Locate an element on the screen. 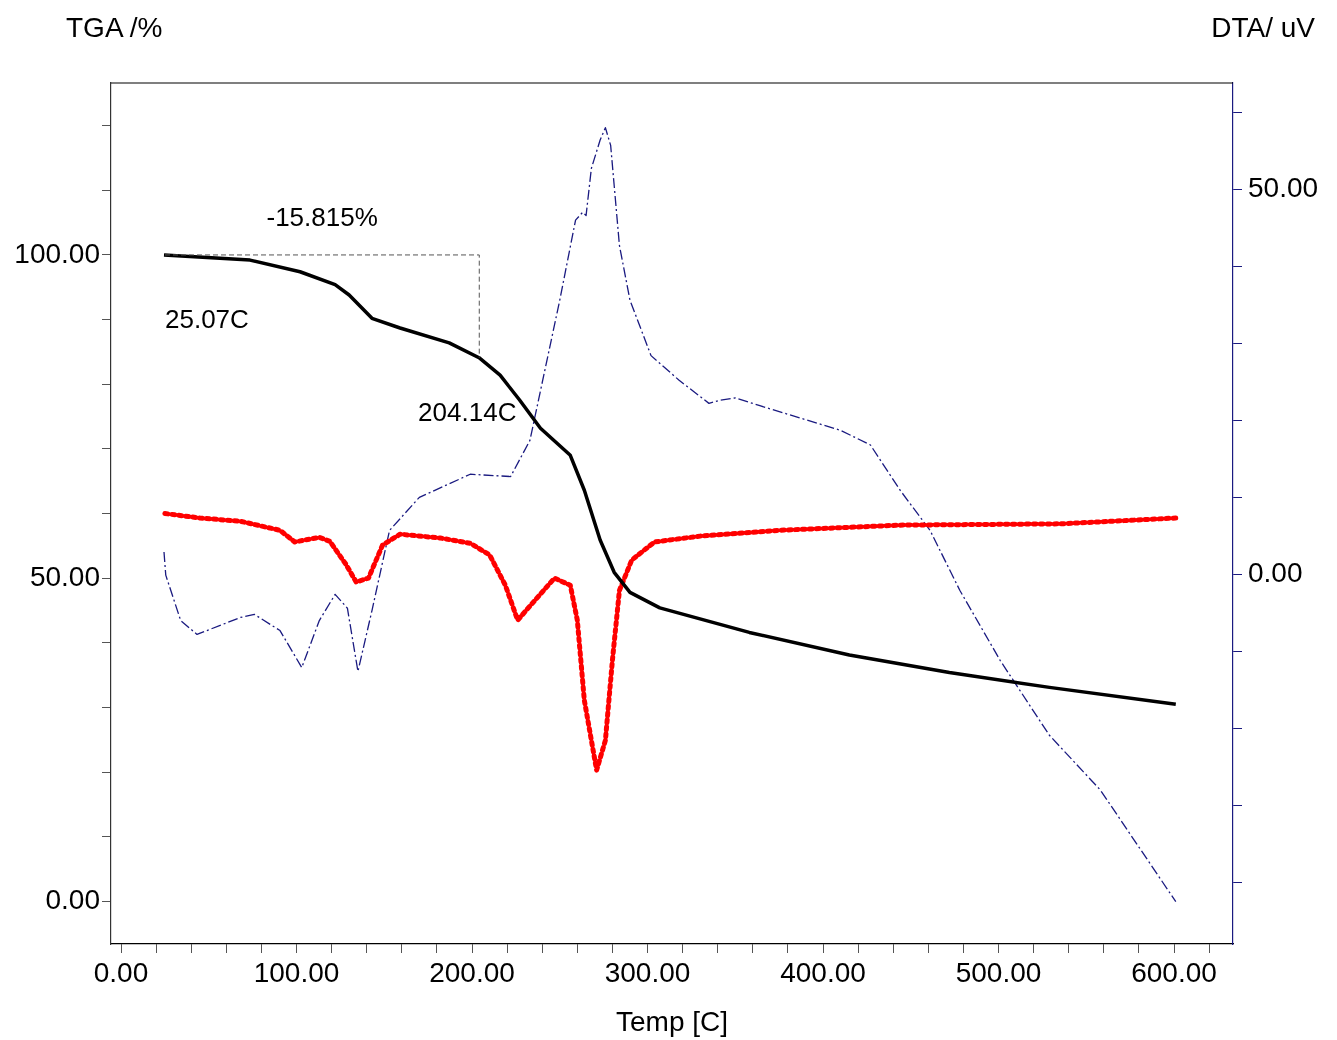 The image size is (1337, 1040). x-tick-label: 400.00 is located at coordinates (823, 972).